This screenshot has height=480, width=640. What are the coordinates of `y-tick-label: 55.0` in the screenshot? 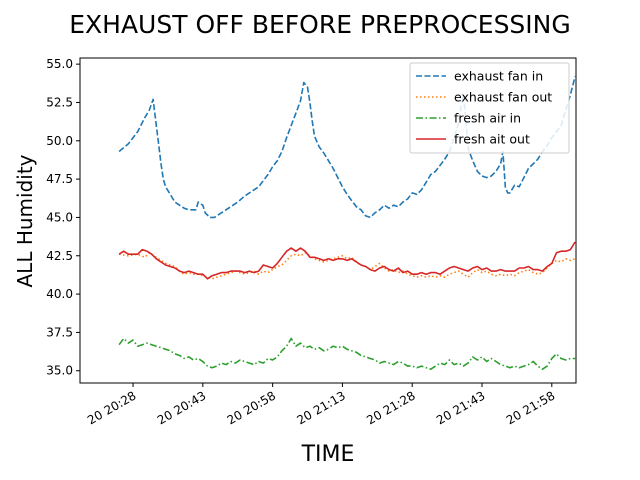 It's located at (59, 64).